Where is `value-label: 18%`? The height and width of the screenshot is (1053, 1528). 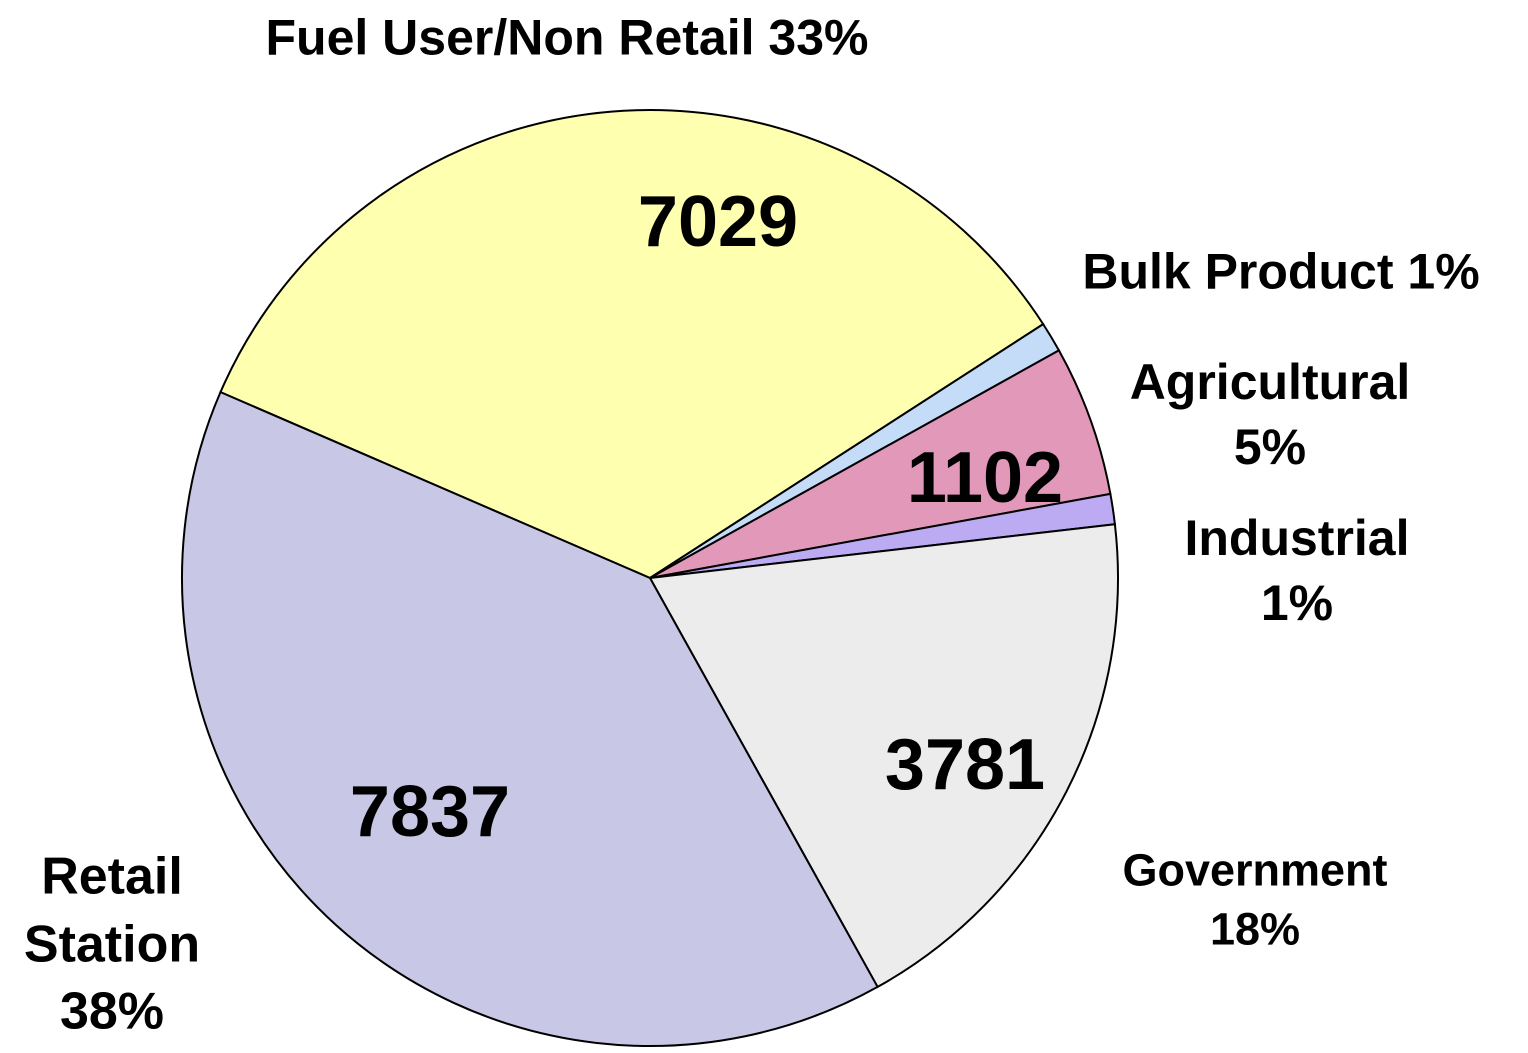
value-label: 18% is located at coordinates (1255, 928).